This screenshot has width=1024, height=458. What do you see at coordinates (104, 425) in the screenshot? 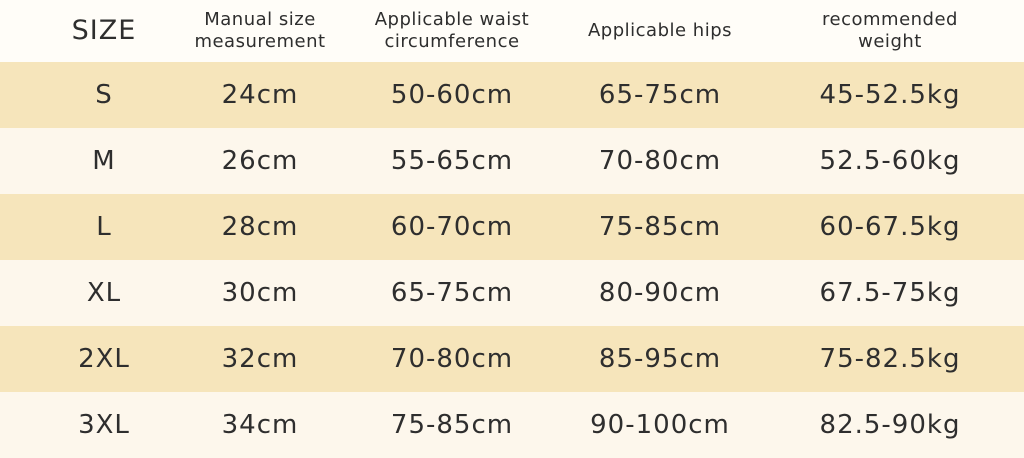
I see `table-cell: 3XL` at bounding box center [104, 425].